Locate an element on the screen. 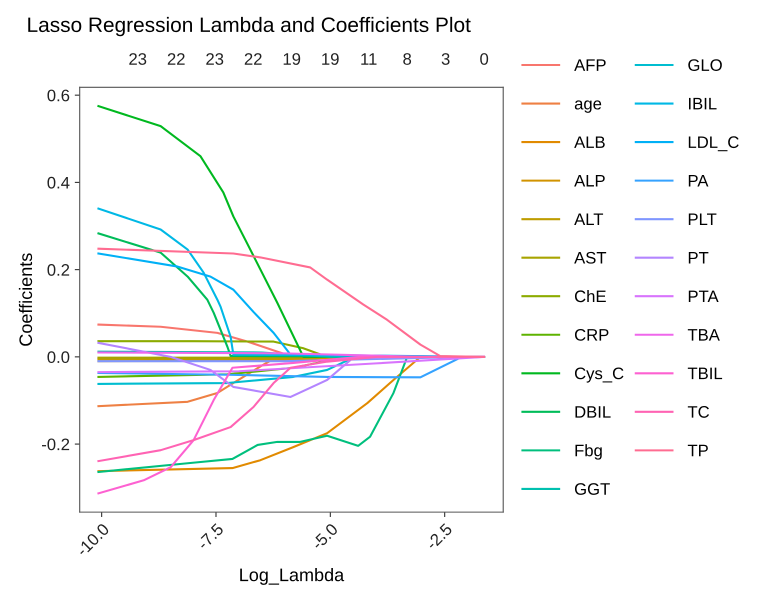 This screenshot has width=759, height=590. legend-label: TC is located at coordinates (699, 412).